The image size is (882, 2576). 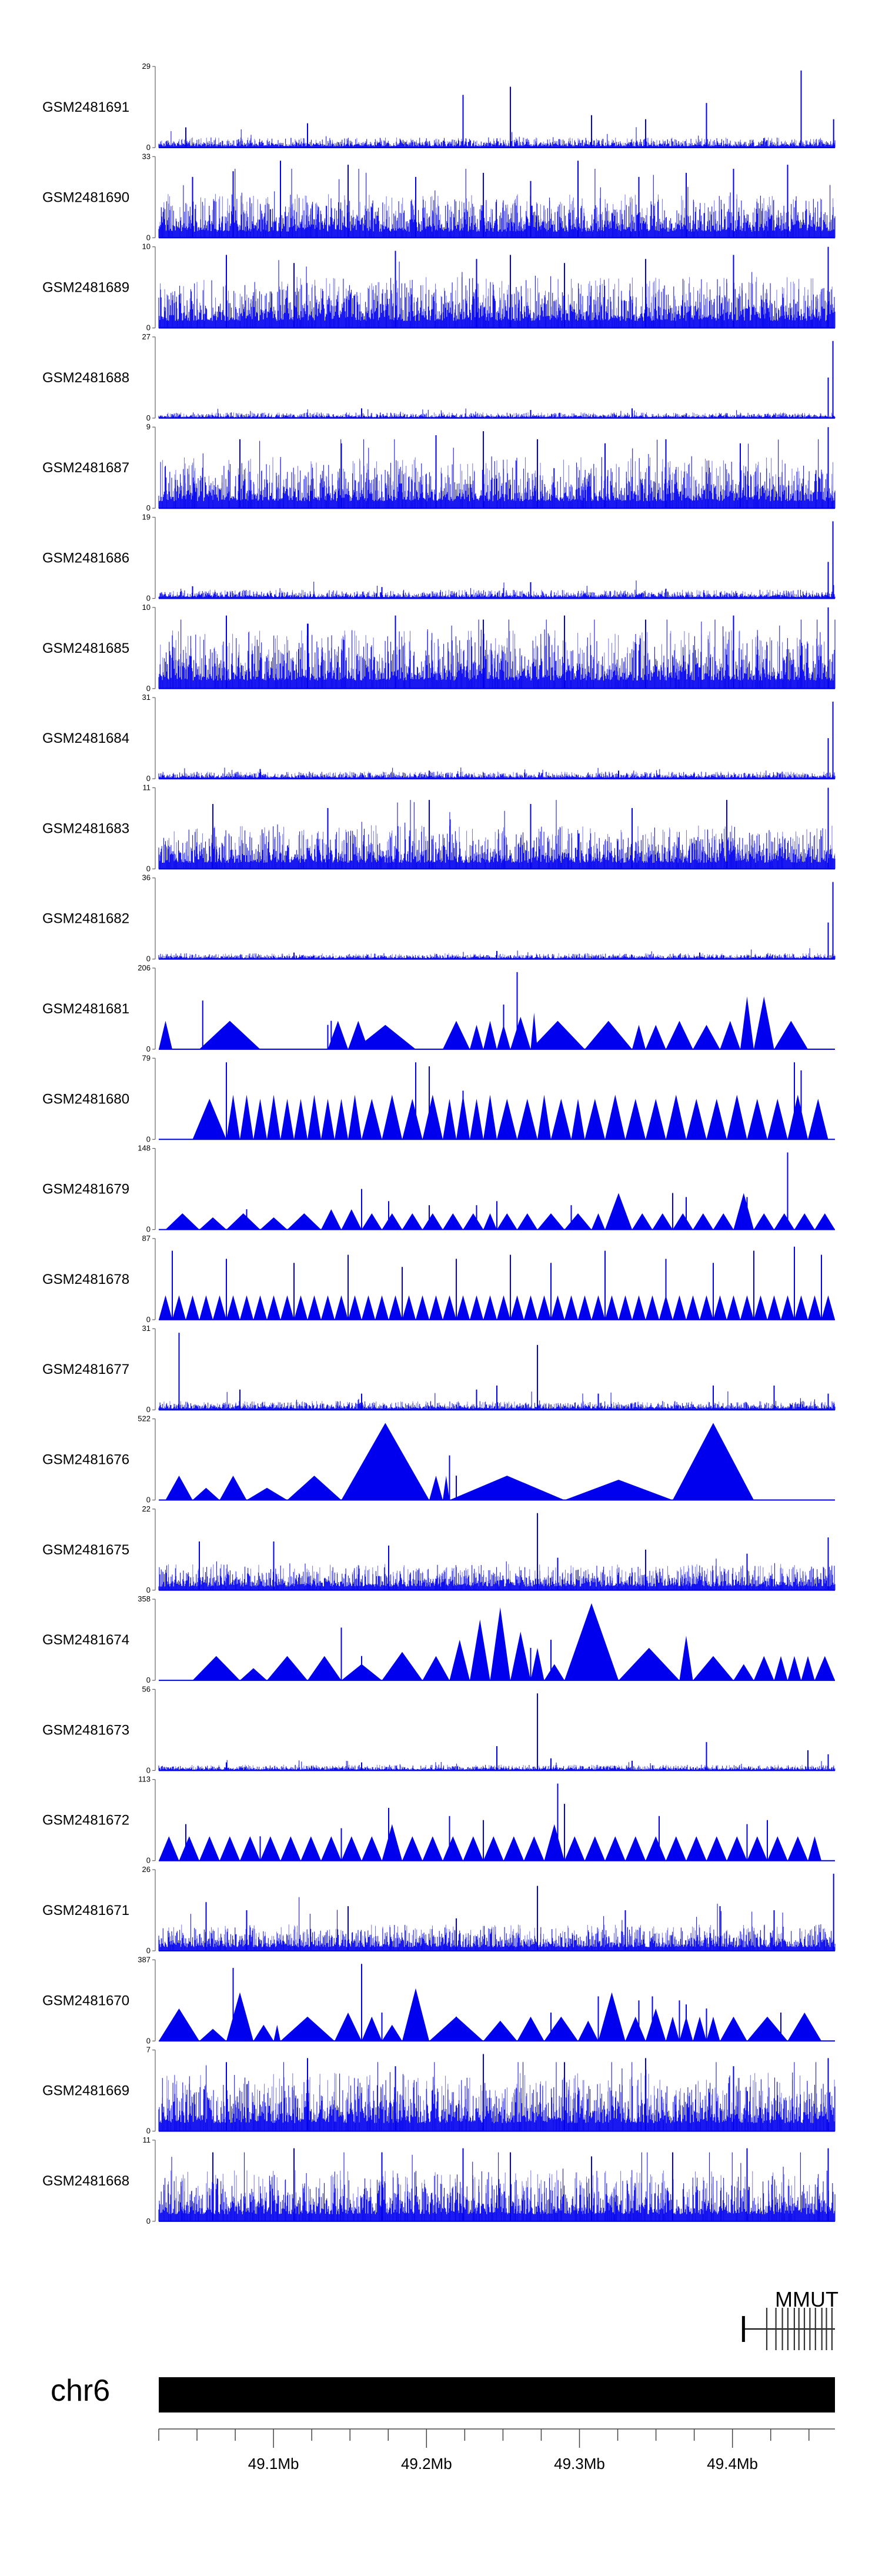 What do you see at coordinates (148, 426) in the screenshot?
I see `y-max-label: 9` at bounding box center [148, 426].